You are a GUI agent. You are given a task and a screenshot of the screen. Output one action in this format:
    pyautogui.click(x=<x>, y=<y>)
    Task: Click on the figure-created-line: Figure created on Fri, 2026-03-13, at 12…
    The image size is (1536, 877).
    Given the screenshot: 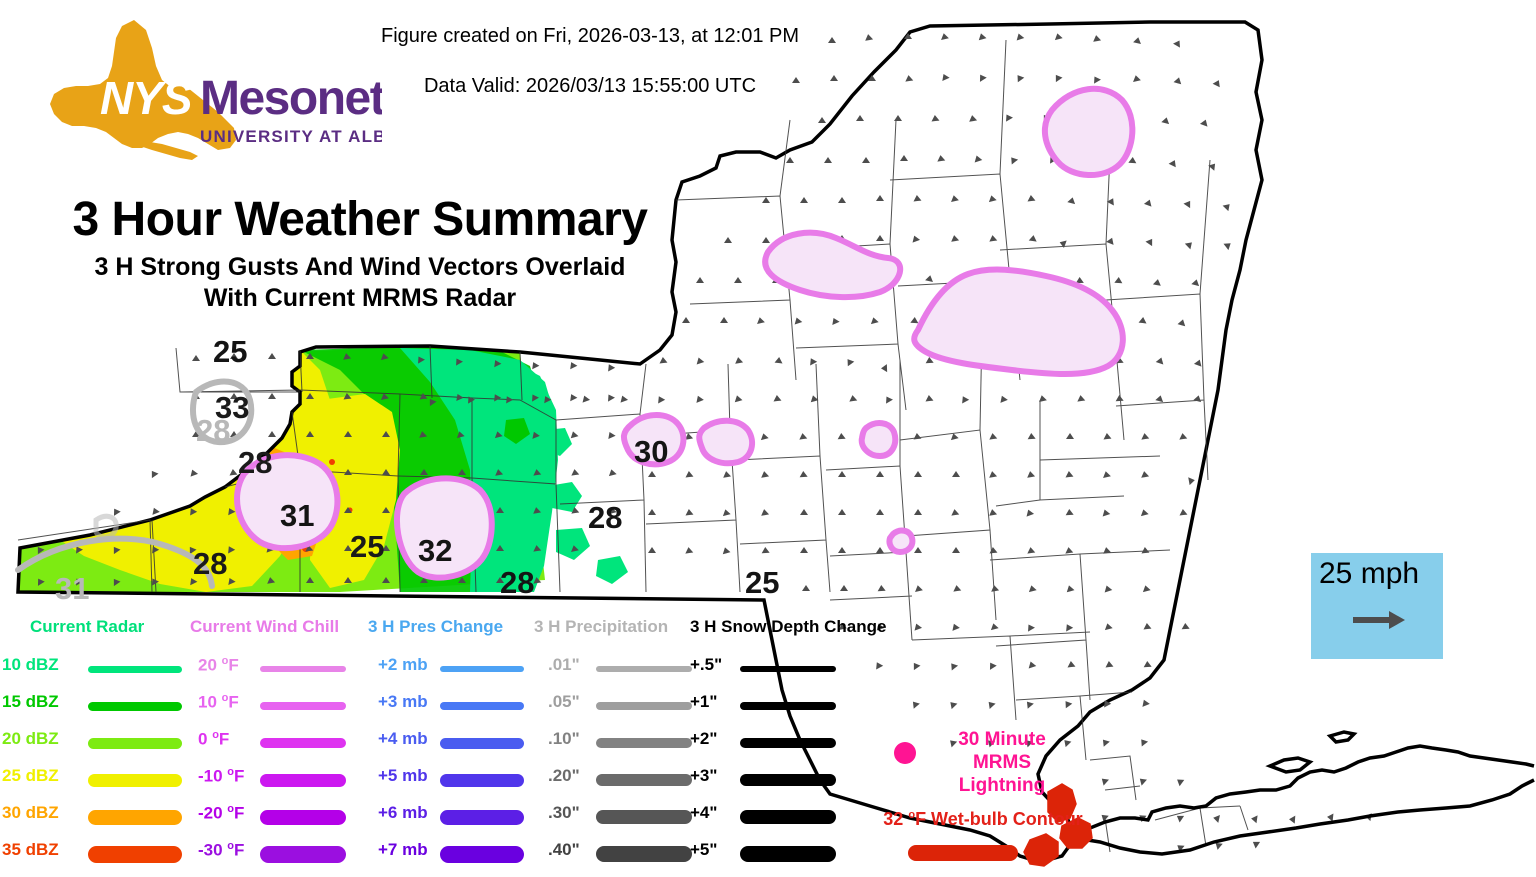 What is the action you would take?
    pyautogui.click(x=589, y=36)
    